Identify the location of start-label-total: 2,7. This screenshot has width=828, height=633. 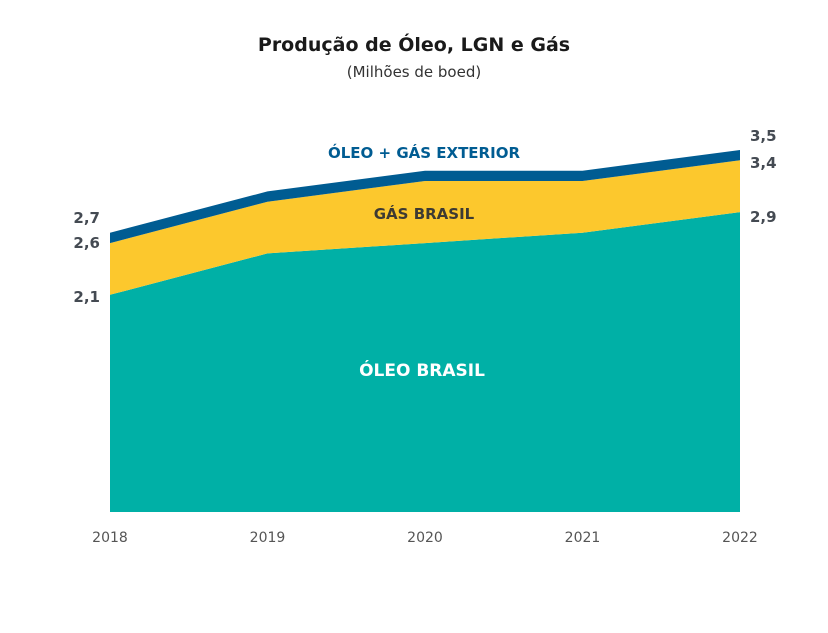
(86, 218).